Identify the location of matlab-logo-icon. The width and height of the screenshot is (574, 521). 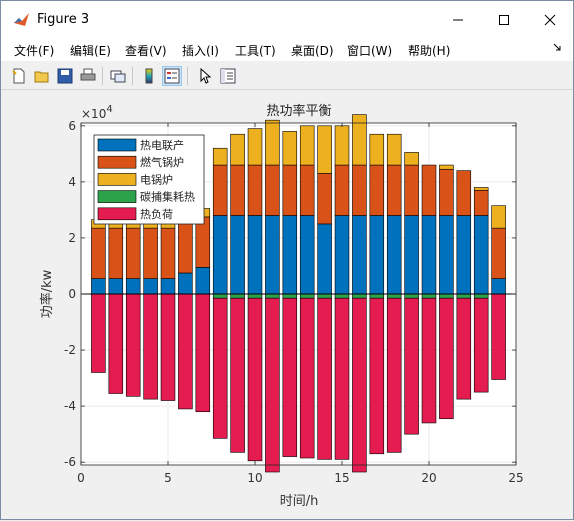
(21, 19).